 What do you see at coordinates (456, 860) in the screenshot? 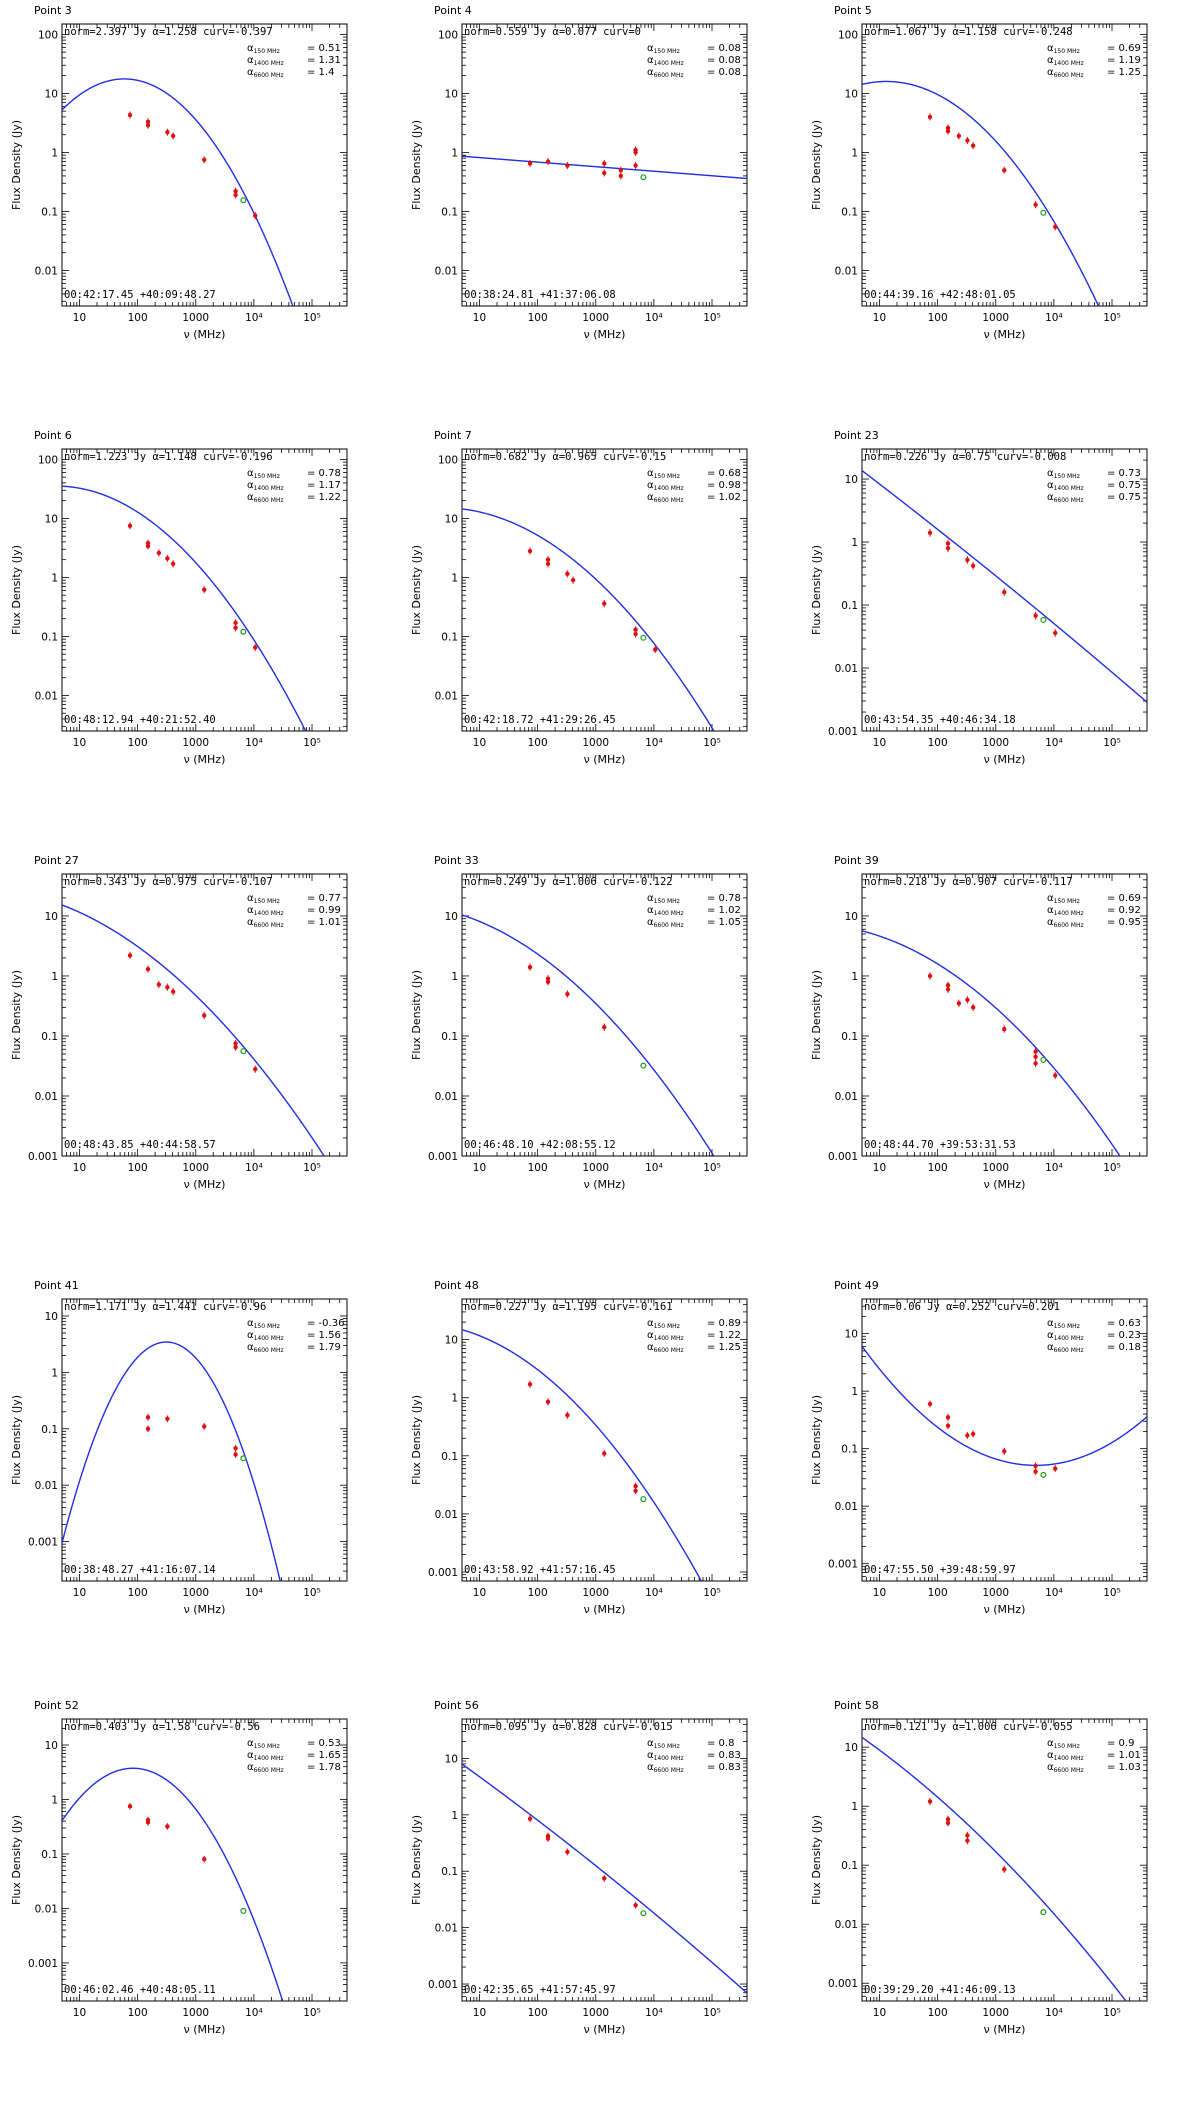
I see `chart-title: Point 33` at bounding box center [456, 860].